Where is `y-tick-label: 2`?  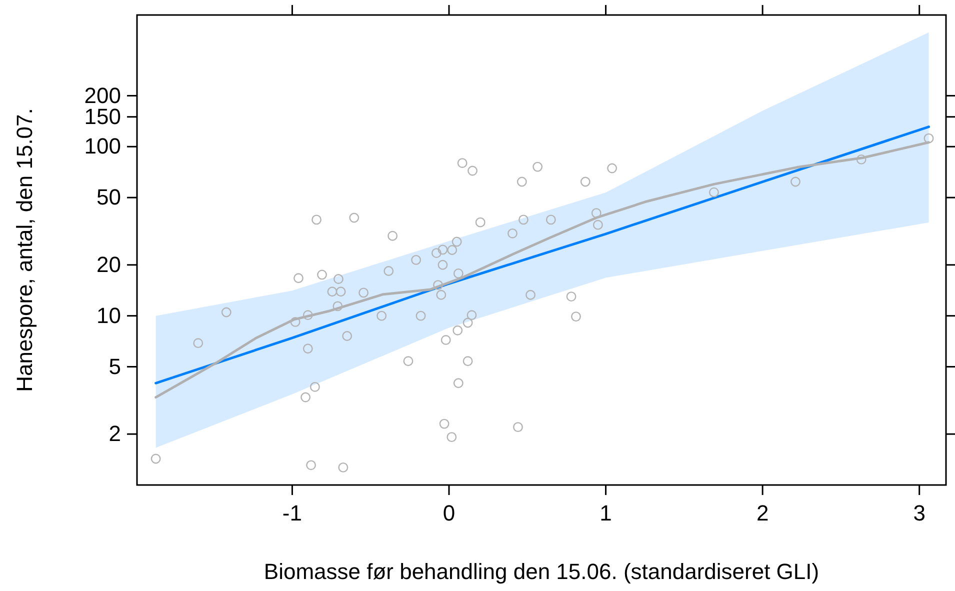
y-tick-label: 2 is located at coordinates (114, 433).